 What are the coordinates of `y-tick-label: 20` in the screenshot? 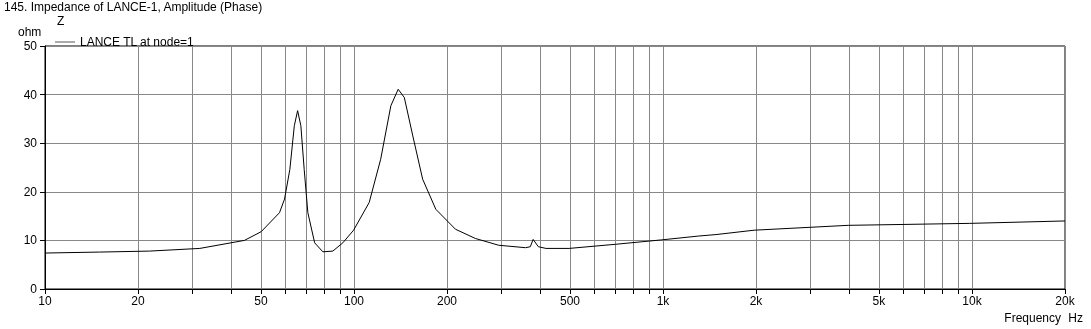 It's located at (30, 191).